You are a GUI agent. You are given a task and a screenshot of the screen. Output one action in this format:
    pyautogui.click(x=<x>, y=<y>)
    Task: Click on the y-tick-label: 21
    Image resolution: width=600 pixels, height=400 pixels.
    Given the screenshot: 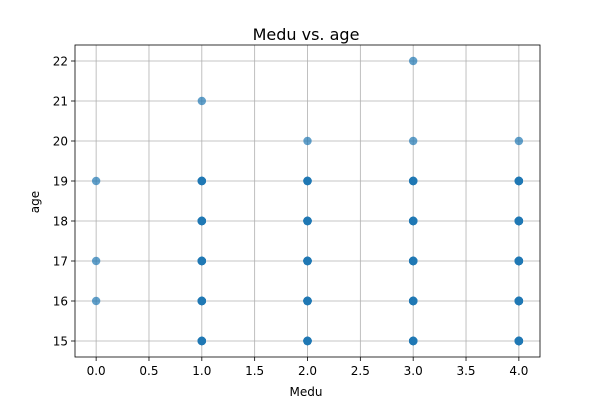 What is the action you would take?
    pyautogui.click(x=60, y=102)
    